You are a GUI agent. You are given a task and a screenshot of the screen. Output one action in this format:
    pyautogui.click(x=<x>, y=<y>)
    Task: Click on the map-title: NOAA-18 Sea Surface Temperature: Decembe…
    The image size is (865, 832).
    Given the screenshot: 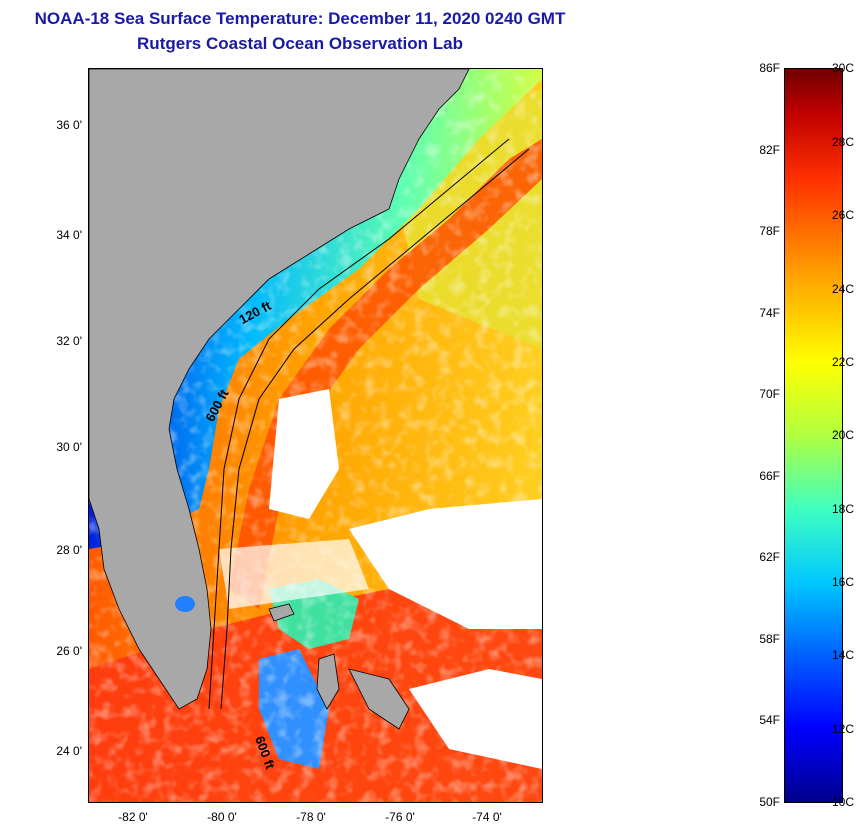 What is the action you would take?
    pyautogui.click(x=300, y=18)
    